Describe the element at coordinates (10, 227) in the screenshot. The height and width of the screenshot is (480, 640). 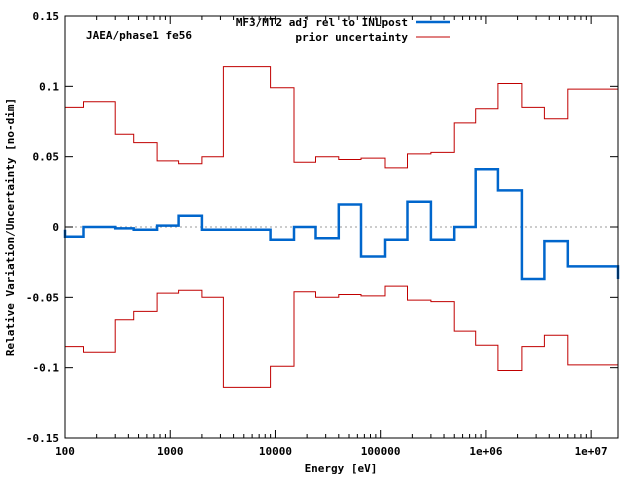
I see `y-axis-title: Relative Variation/Uncertainty [no-dim]` at that location.